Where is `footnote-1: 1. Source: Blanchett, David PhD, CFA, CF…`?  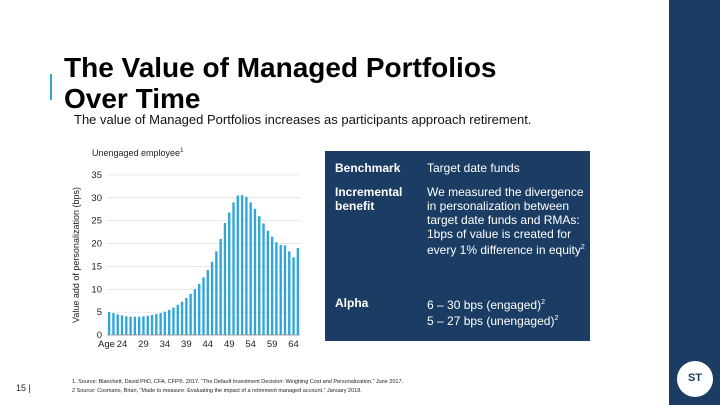 footnote-1: 1. Source: Blanchett, David PhD, CFA, CF… is located at coordinates (238, 382).